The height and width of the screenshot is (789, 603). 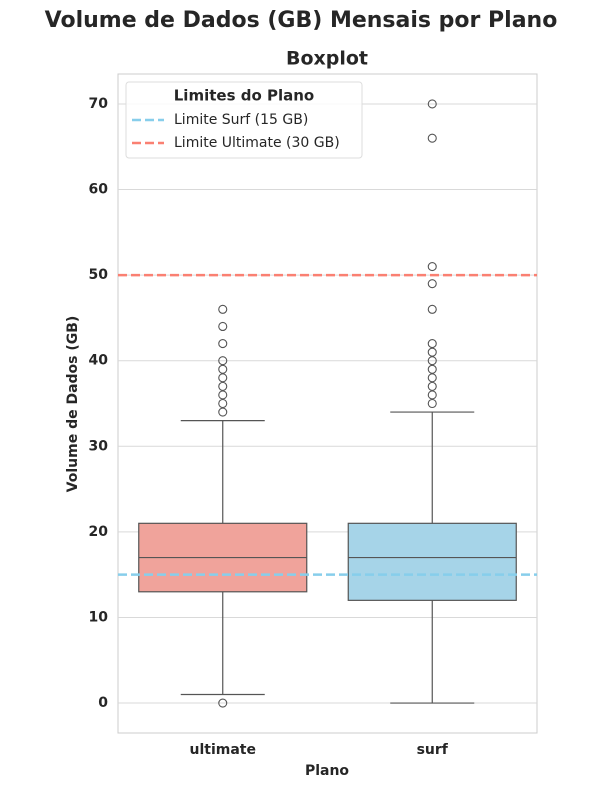 I want to click on x-tick-label: ultimate, so click(x=223, y=750).